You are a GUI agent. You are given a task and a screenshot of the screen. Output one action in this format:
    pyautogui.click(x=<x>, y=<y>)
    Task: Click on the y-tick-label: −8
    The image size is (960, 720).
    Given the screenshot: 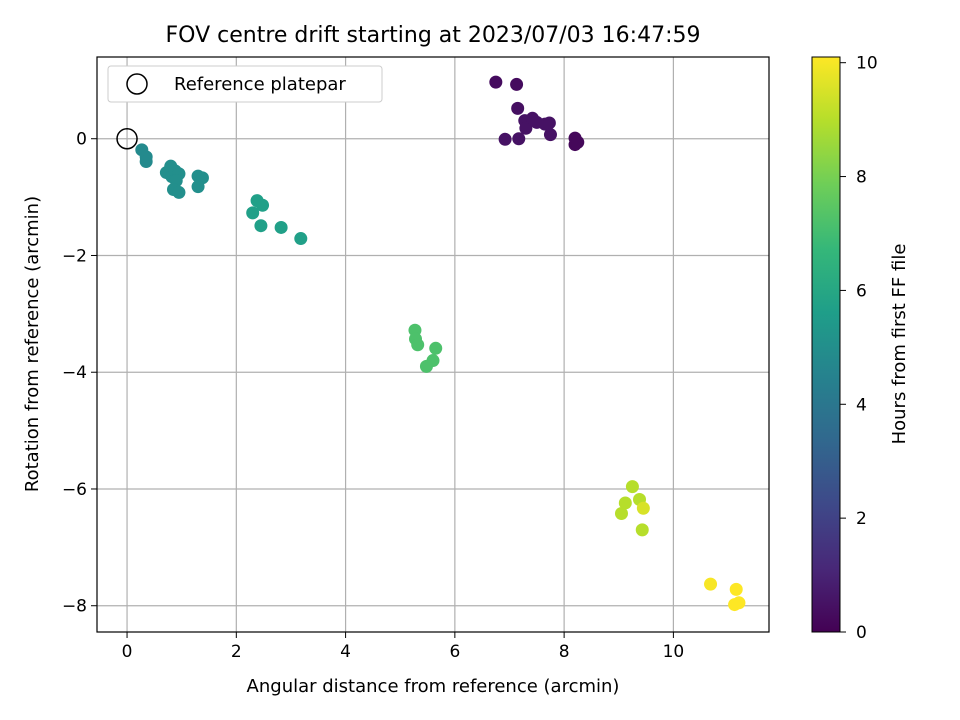 What is the action you would take?
    pyautogui.click(x=74, y=607)
    